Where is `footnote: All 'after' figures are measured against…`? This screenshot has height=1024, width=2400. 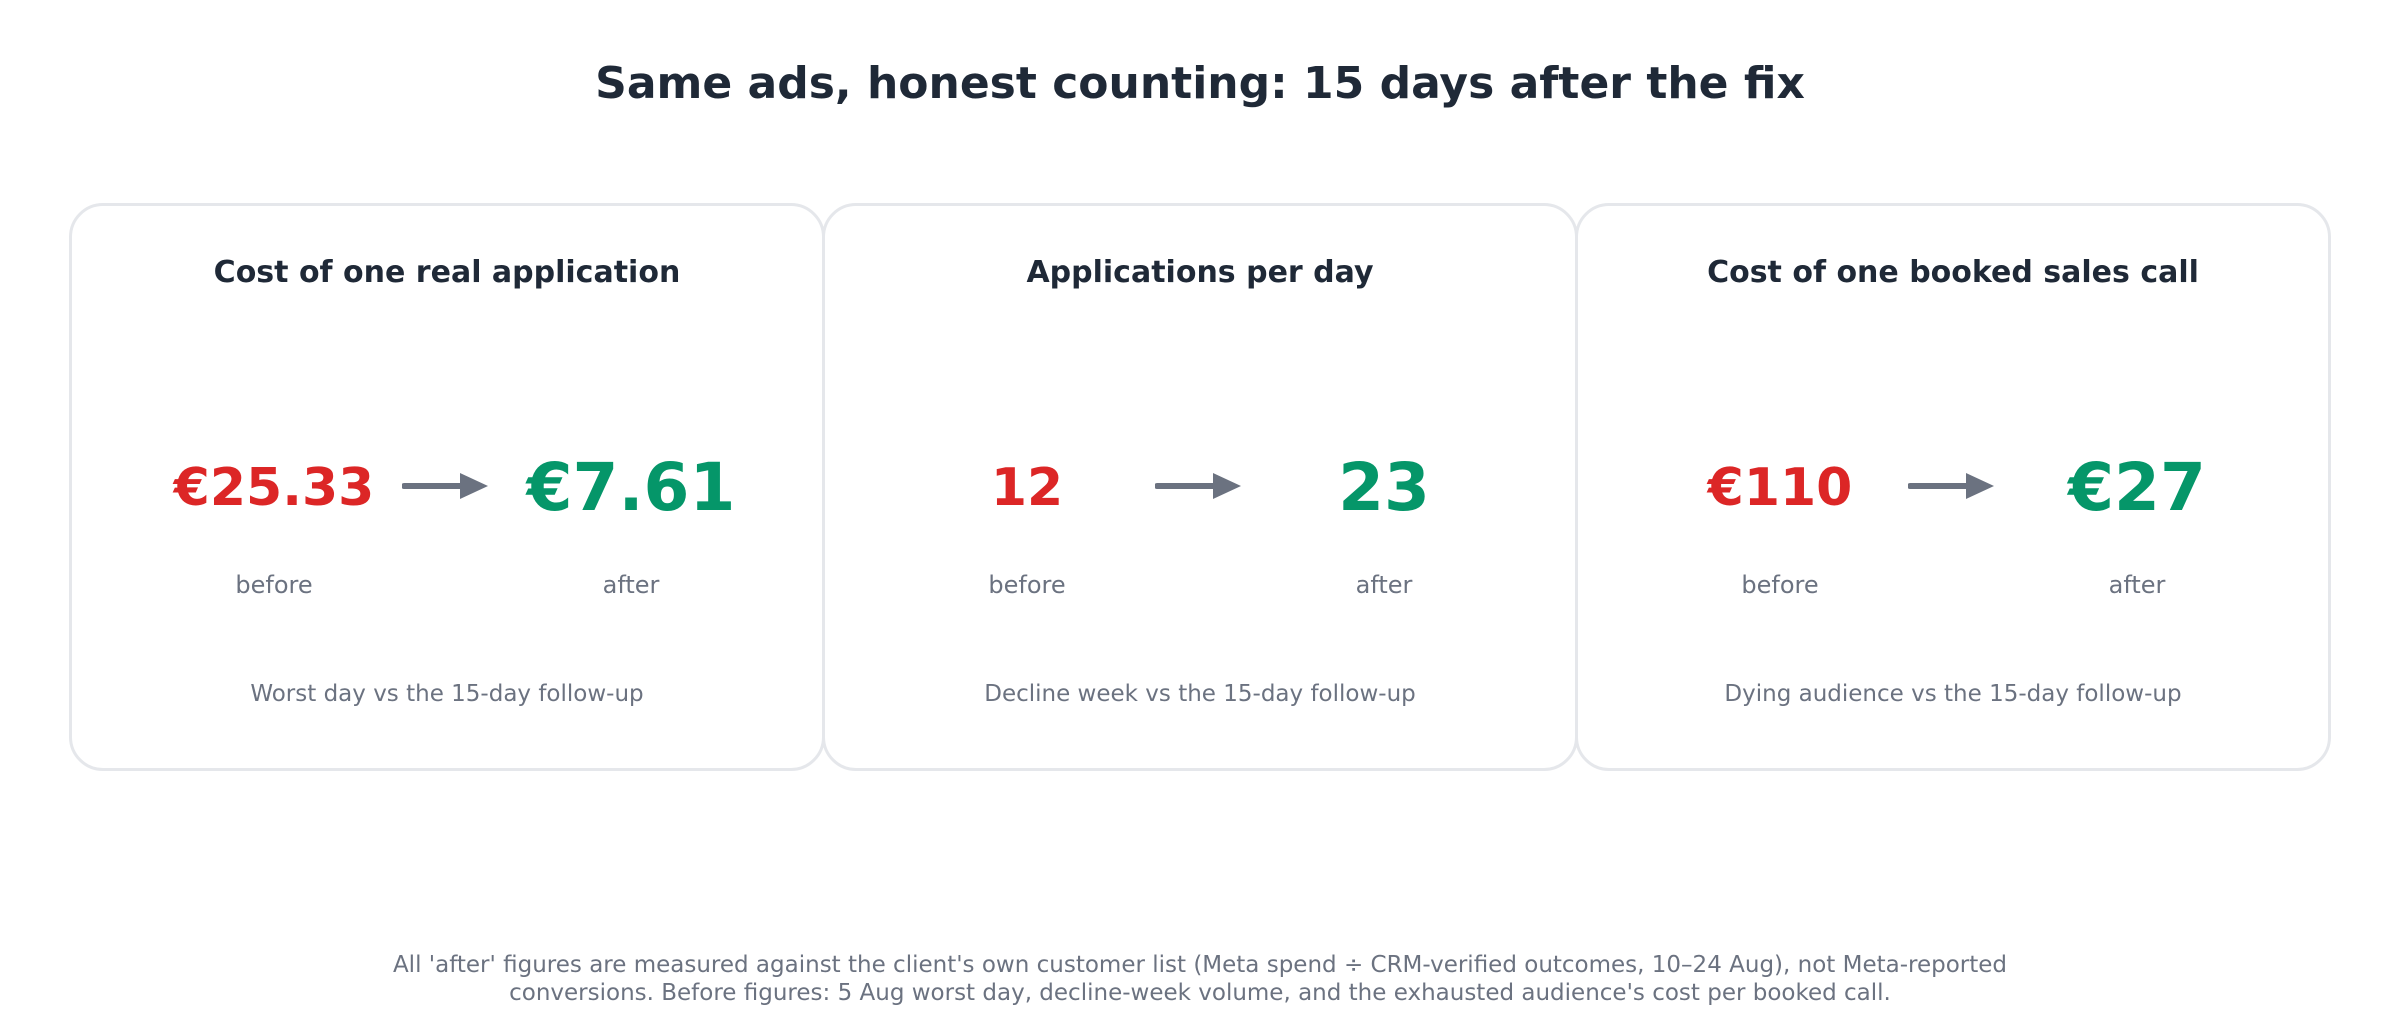
footnote: All 'after' figures are measured against… is located at coordinates (1200, 979).